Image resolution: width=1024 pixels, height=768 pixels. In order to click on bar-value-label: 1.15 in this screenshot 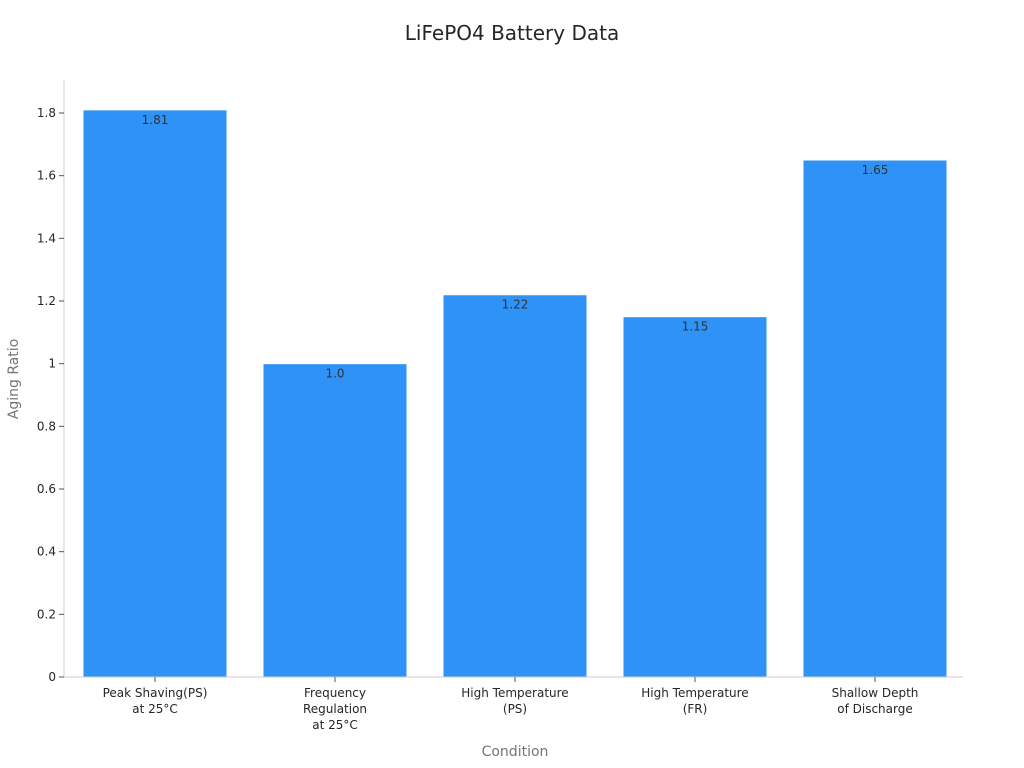, I will do `click(695, 327)`.